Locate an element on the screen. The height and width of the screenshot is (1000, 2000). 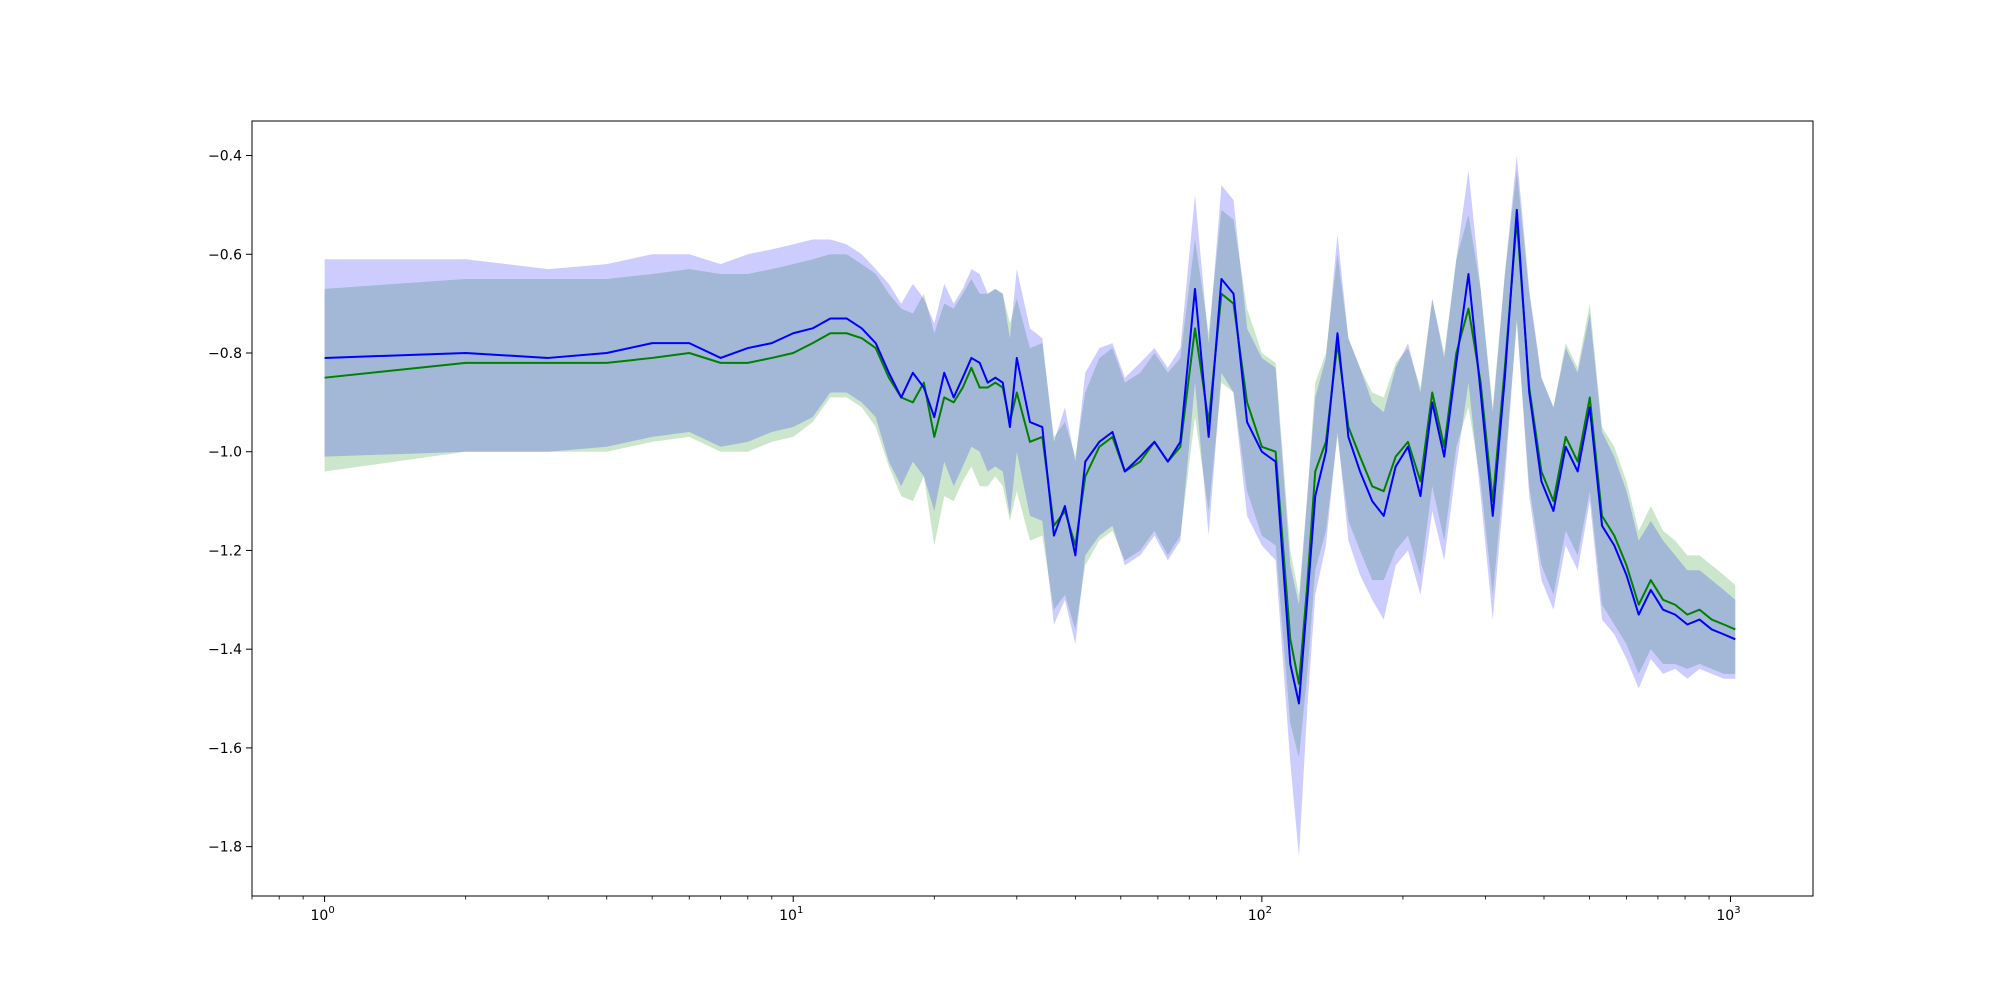
x-tick-label-1: 10¹ is located at coordinates (791, 914).